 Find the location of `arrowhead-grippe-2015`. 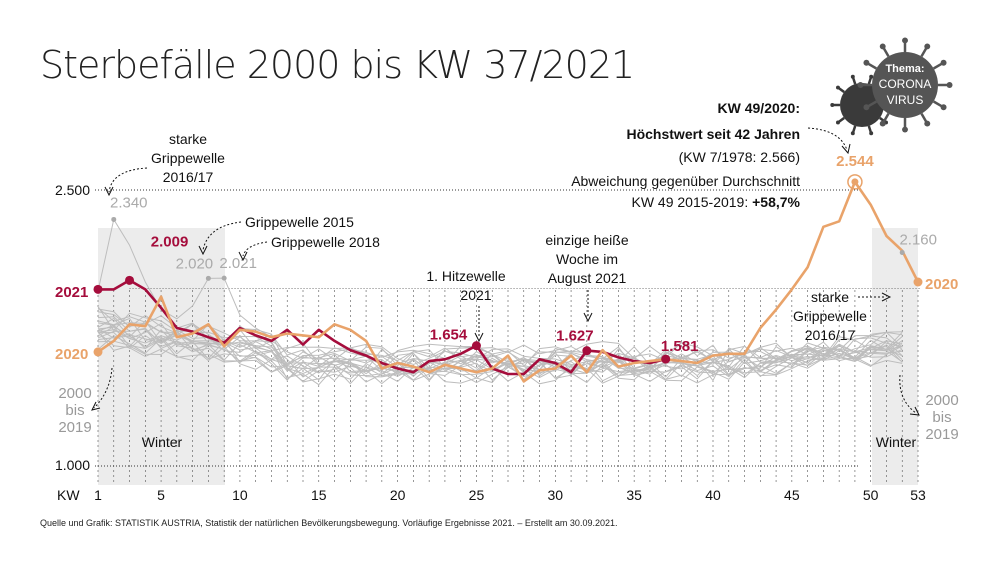

arrowhead-grippe-2015 is located at coordinates (203, 250).